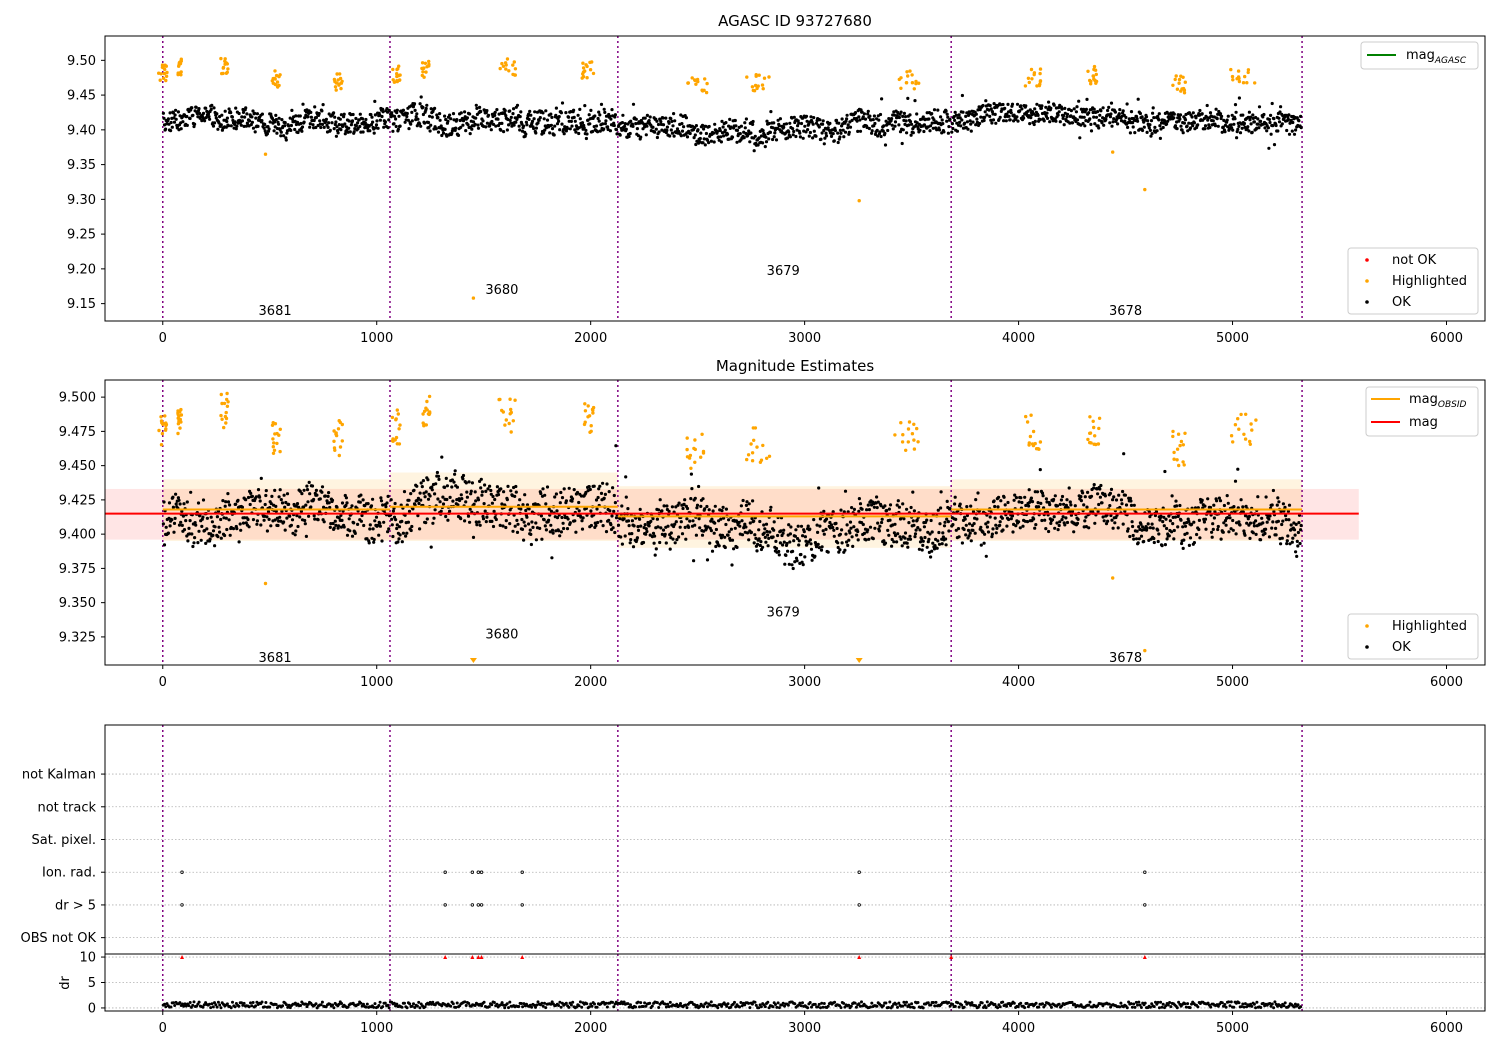 This screenshot has width=1500, height=1050. I want to click on highlighted-outlier-point, so click(473, 298).